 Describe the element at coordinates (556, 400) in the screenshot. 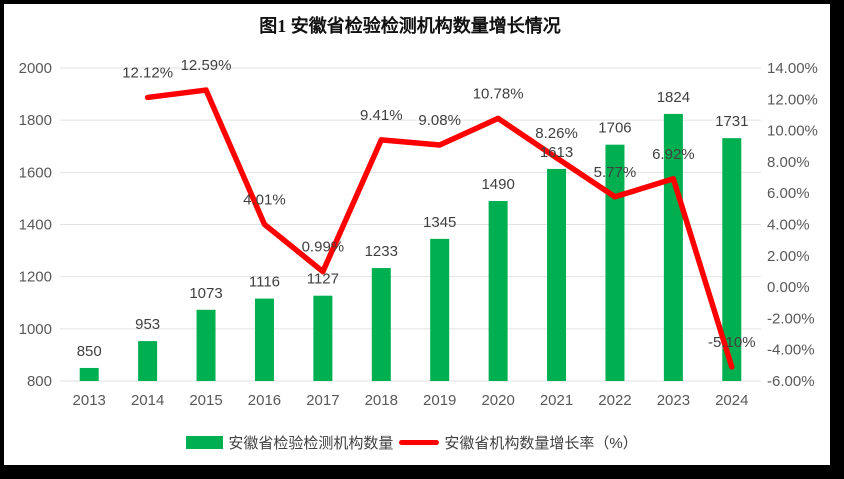

I see `x-axis-tick-label: 2021` at that location.